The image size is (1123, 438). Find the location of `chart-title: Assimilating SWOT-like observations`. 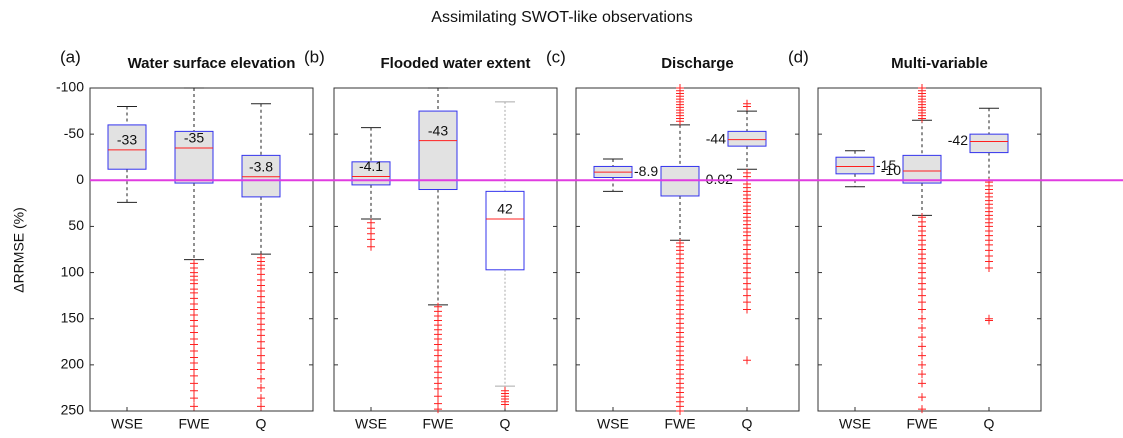

chart-title: Assimilating SWOT-like observations is located at coordinates (561, 17).